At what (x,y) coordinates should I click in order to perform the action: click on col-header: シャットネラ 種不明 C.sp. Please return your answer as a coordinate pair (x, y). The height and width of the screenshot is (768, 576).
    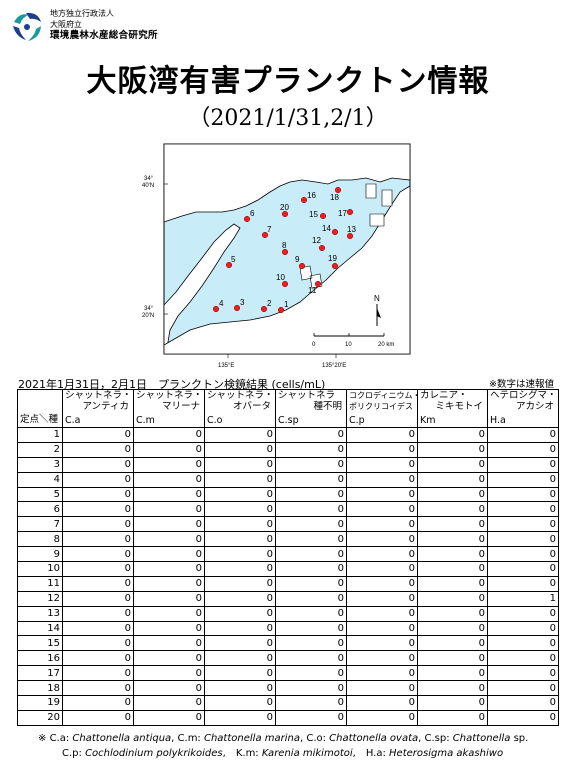
    Looking at the image, I should click on (311, 408).